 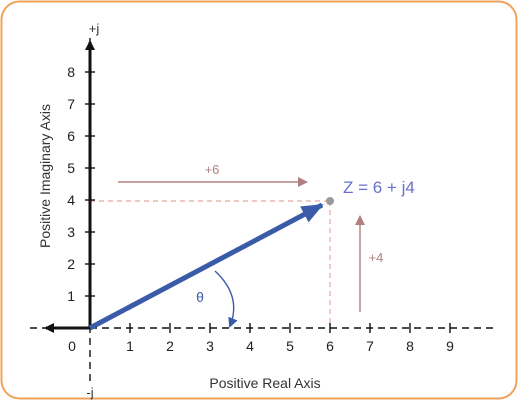 I want to click on x-tick-marks, so click(x=290, y=328).